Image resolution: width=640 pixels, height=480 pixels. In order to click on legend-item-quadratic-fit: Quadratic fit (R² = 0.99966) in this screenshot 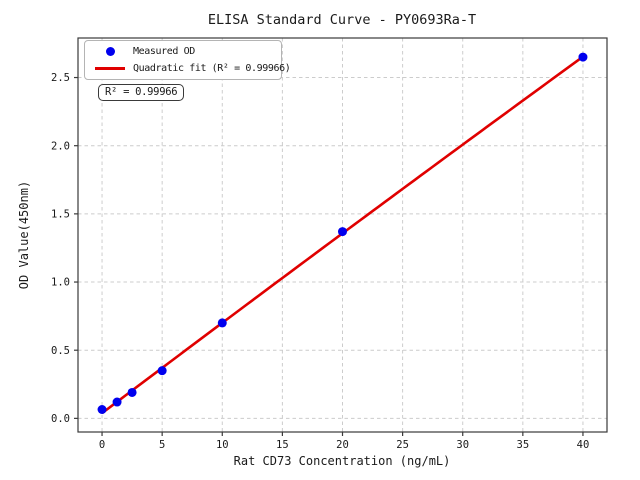, I will do `click(188, 68)`.